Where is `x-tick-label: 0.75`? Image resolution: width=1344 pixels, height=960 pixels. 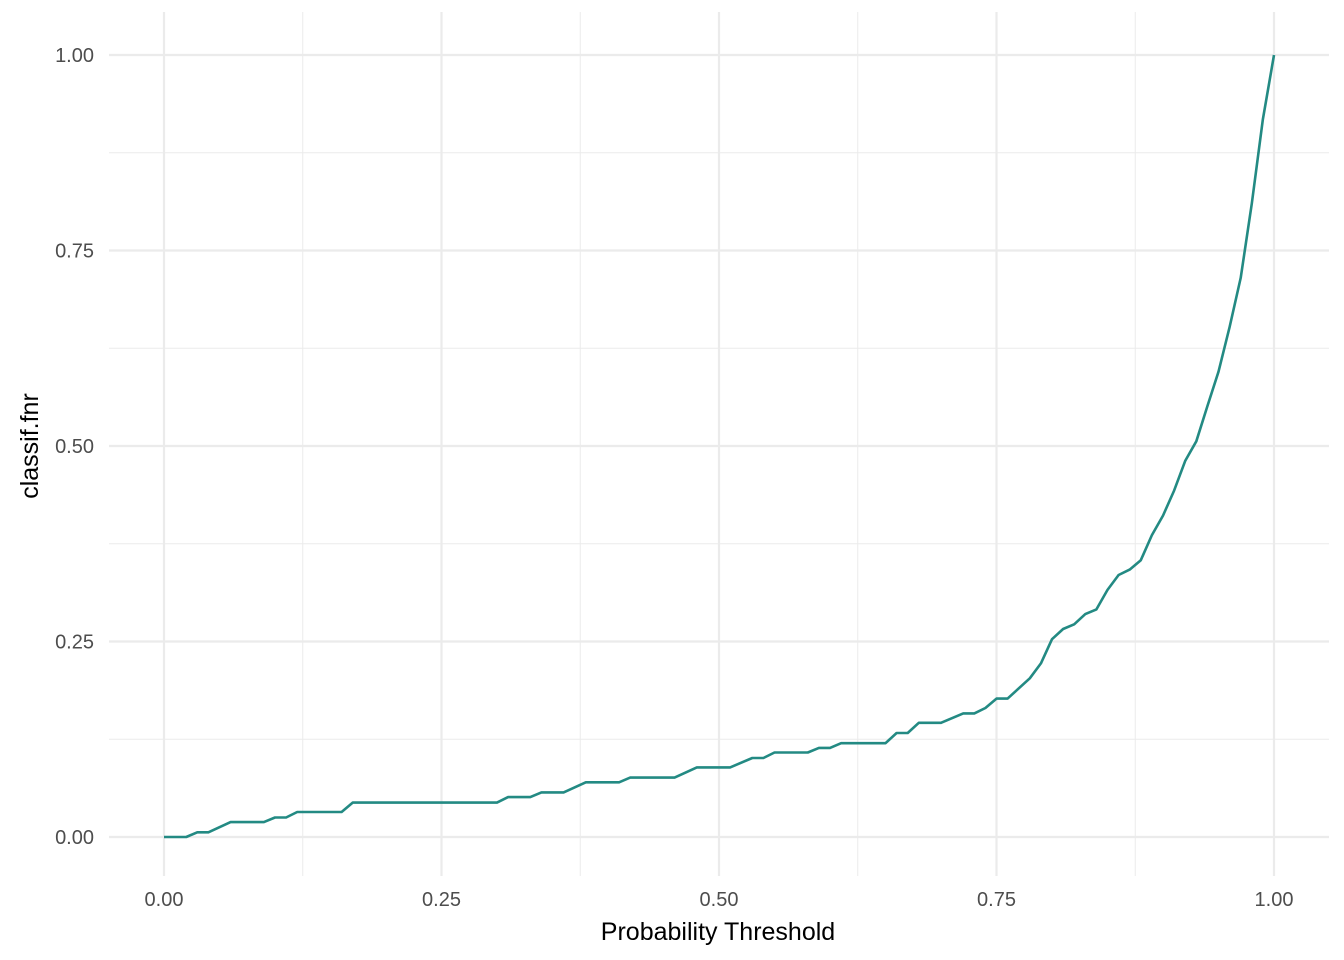
x-tick-label: 0.75 is located at coordinates (996, 900).